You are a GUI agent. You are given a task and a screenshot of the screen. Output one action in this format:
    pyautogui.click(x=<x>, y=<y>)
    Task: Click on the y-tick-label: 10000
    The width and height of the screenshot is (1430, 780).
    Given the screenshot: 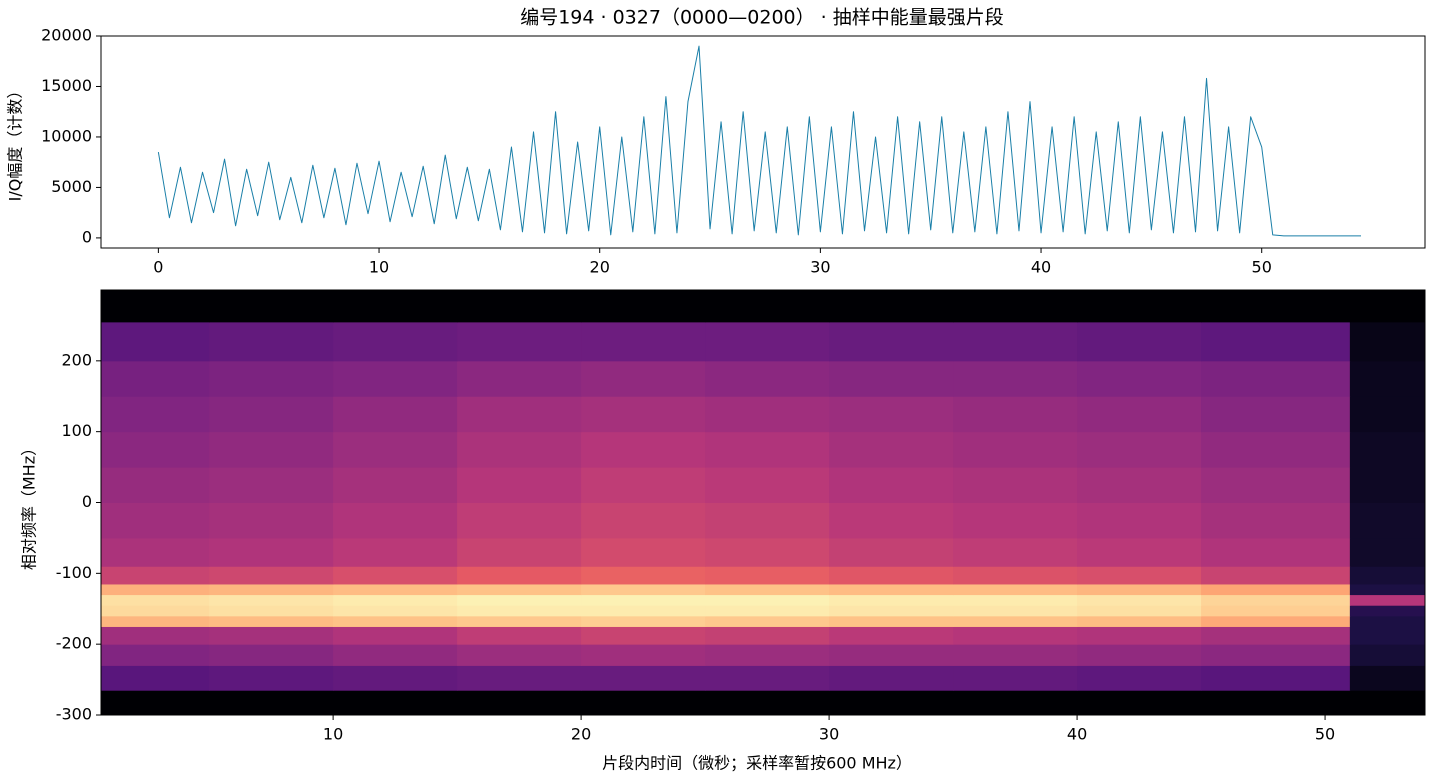 What is the action you would take?
    pyautogui.click(x=66, y=135)
    